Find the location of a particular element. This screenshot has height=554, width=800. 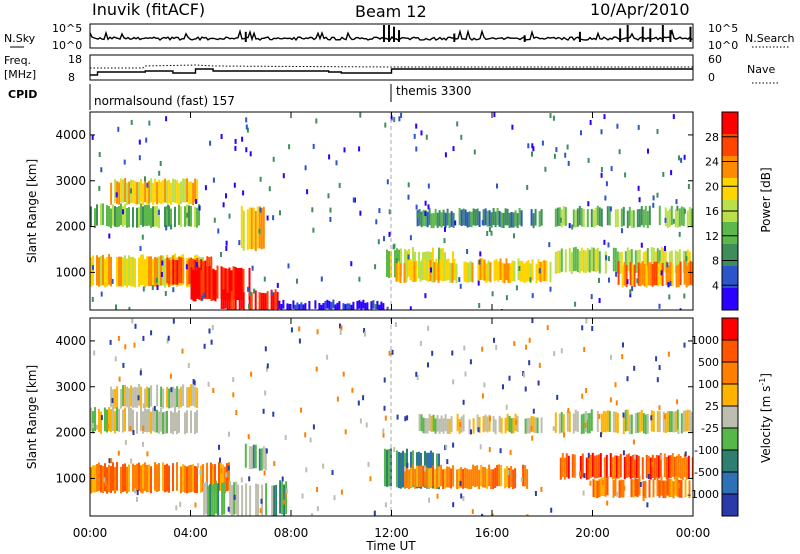

power-colorbar-tick-label: 28 is located at coordinates (712, 137).